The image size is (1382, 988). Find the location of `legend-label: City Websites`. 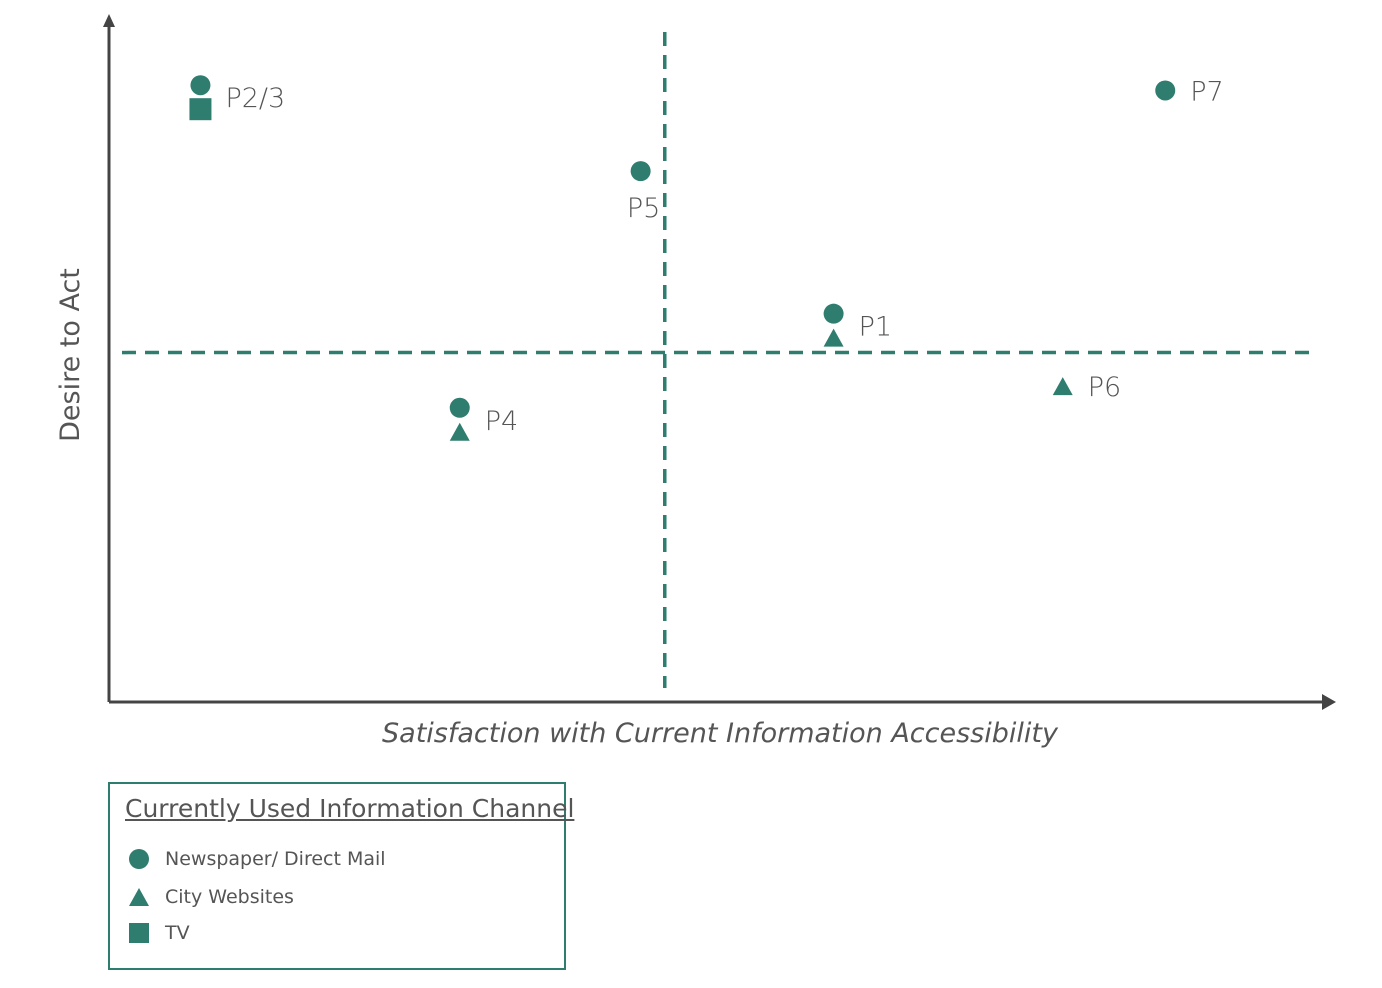

legend-label: City Websites is located at coordinates (229, 897).